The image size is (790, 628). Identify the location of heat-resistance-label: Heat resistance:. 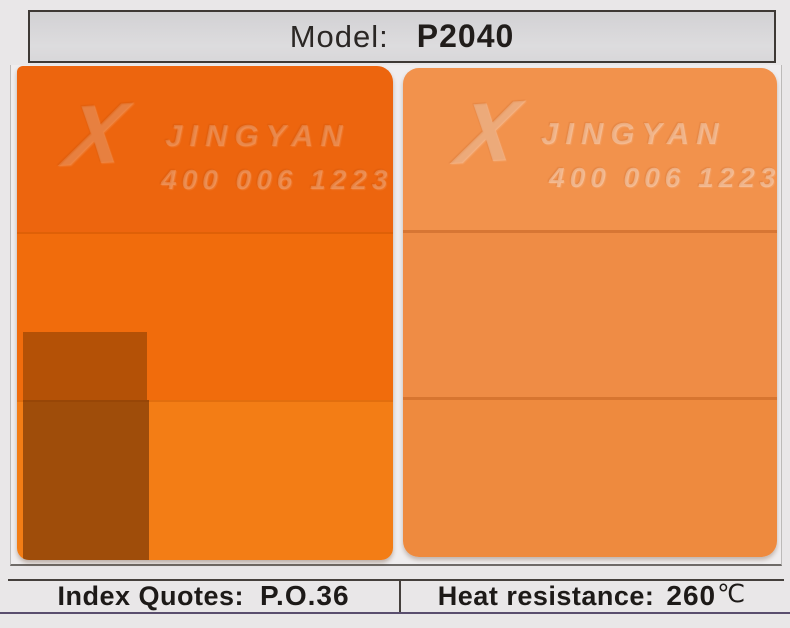
(546, 595).